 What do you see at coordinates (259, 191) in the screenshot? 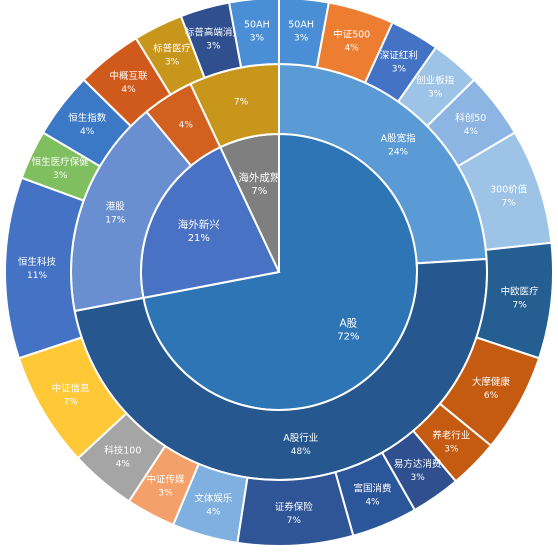
I see `segment-value-ring0-2: 7%` at bounding box center [259, 191].